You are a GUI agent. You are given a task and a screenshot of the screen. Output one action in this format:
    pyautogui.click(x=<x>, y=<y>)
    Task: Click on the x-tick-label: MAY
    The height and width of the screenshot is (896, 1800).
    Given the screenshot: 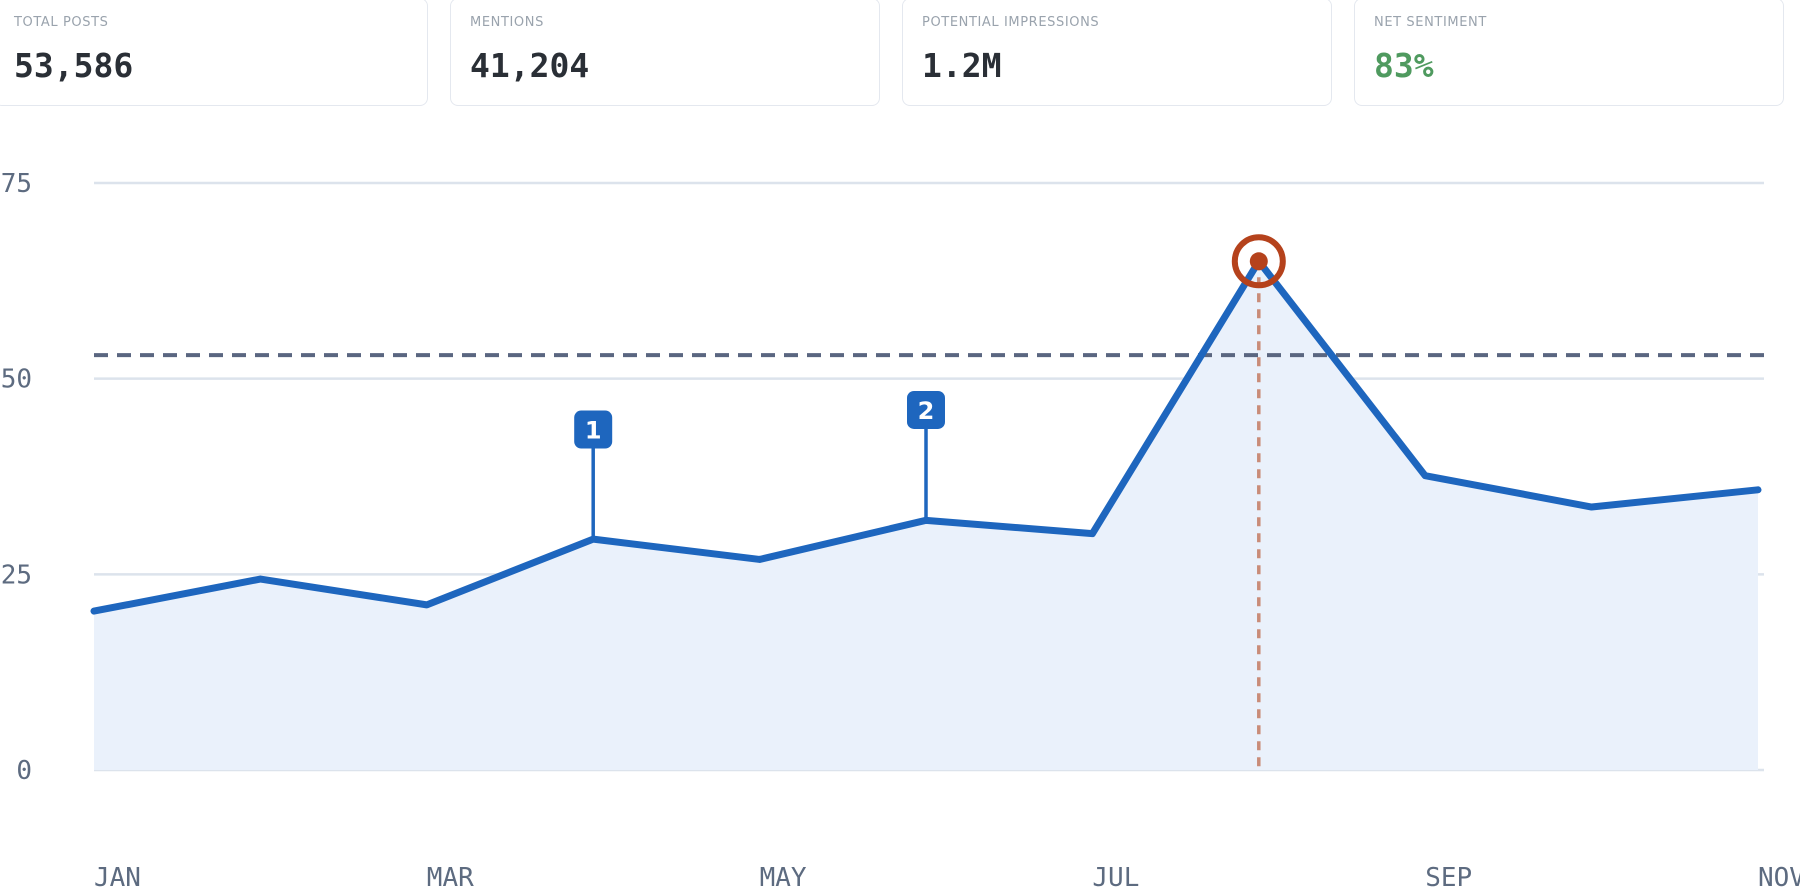 What is the action you would take?
    pyautogui.click(x=783, y=878)
    